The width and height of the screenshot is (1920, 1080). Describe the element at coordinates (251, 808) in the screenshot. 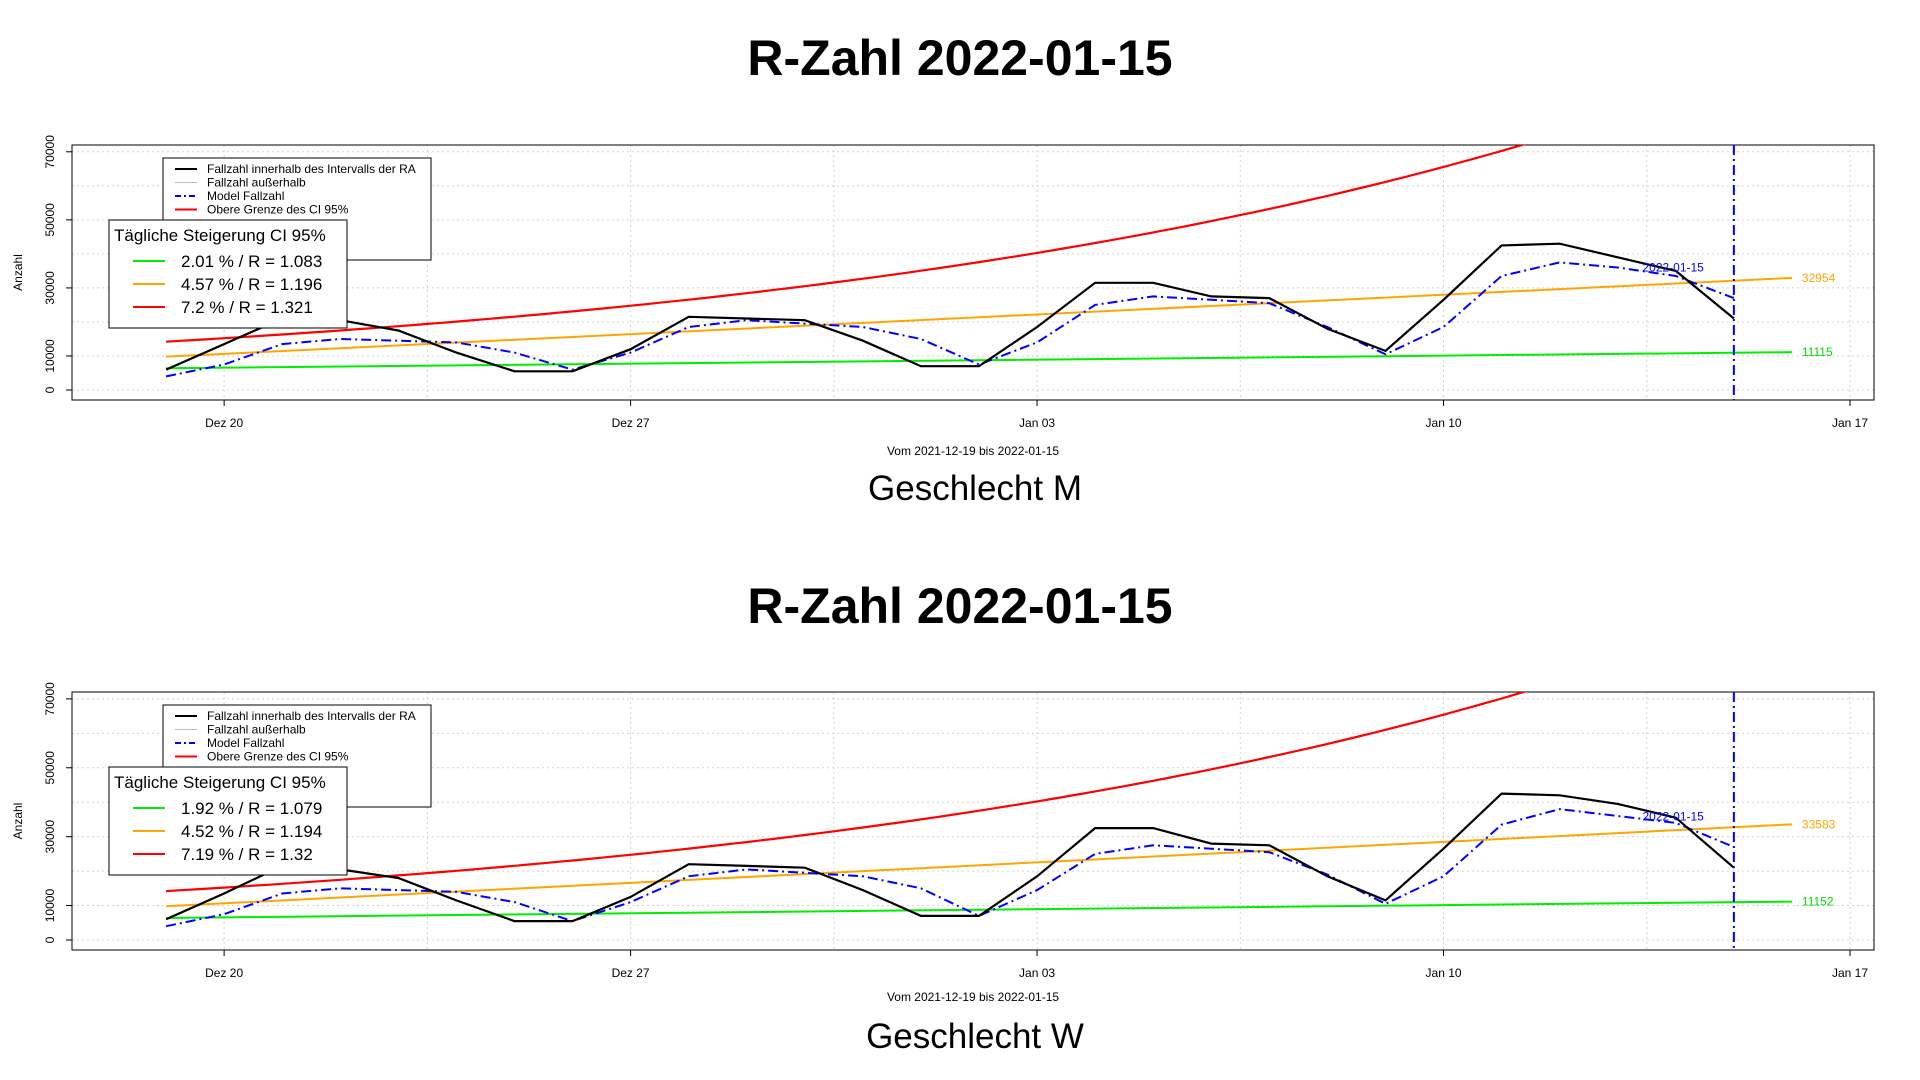

I see `legend-growth-entry: 1.92 % / R = 1.079` at that location.